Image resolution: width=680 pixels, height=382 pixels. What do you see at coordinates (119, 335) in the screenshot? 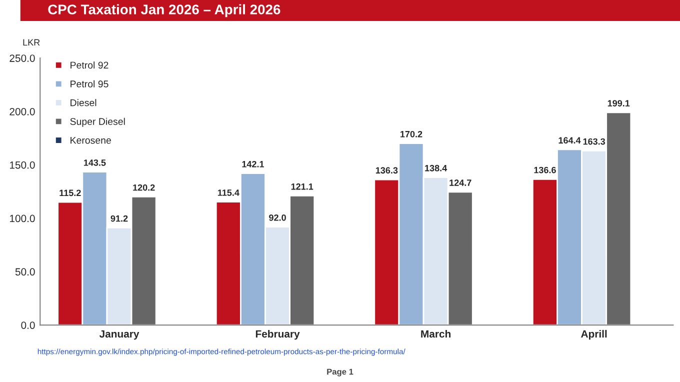
I see `x-tick-label: January` at bounding box center [119, 335].